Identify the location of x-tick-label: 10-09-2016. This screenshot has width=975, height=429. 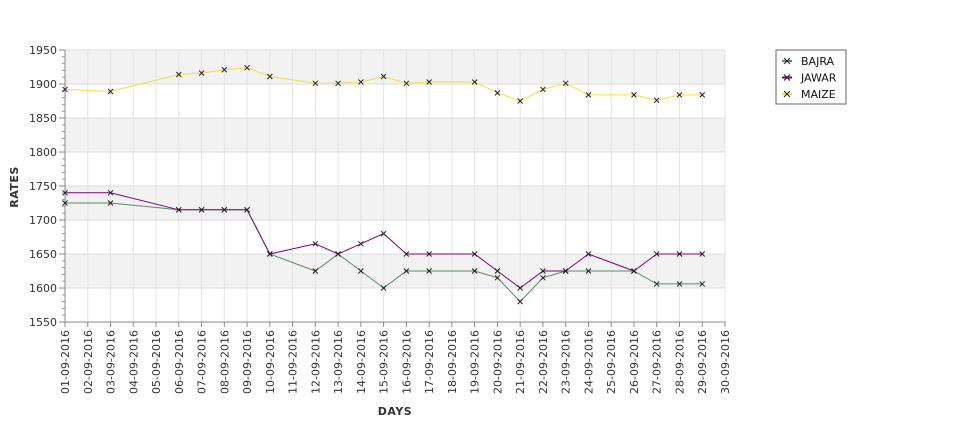
(270, 362).